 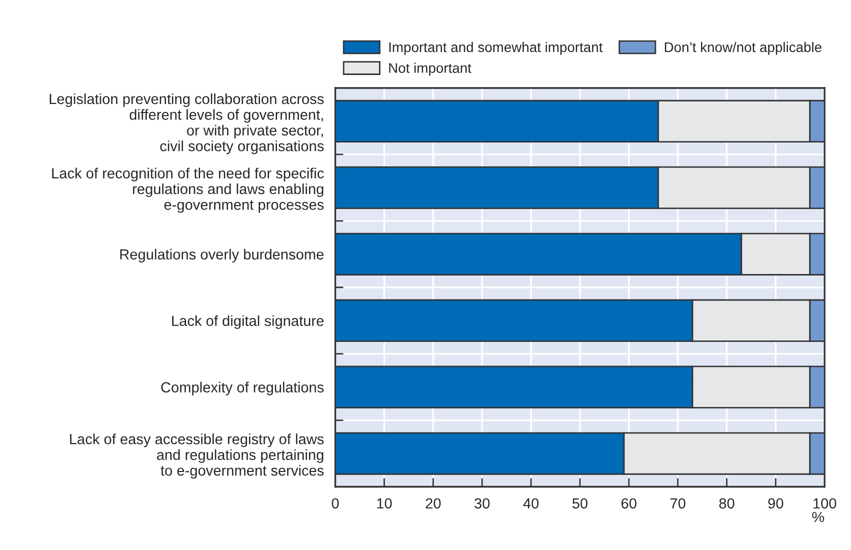 What do you see at coordinates (222, 255) in the screenshot?
I see `y-tick-label: Regulations overly burdensome` at bounding box center [222, 255].